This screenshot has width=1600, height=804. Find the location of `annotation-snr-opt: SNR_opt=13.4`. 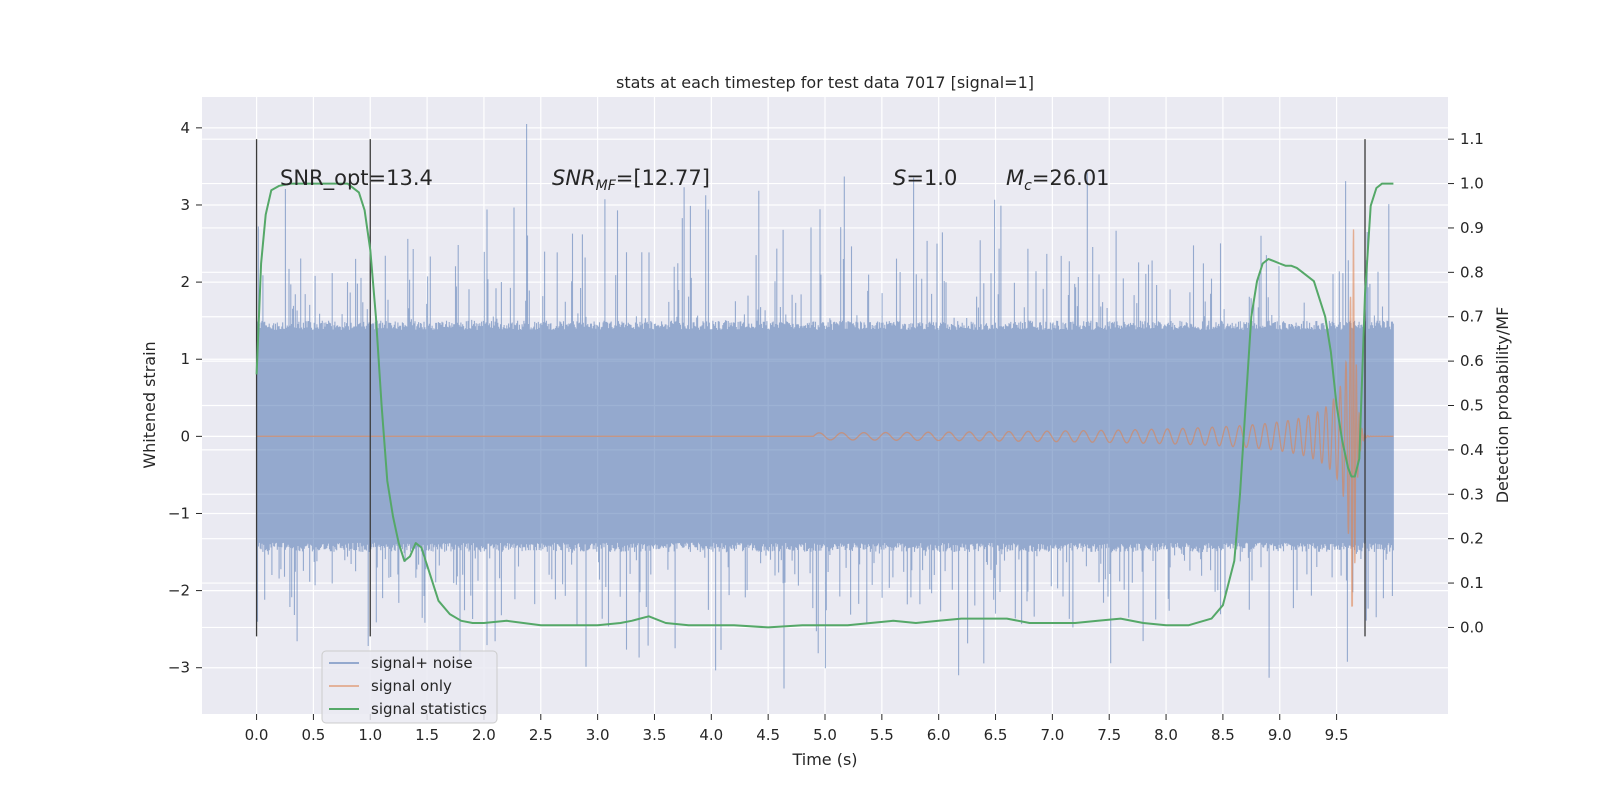

annotation-snr-opt: SNR_opt=13.4 is located at coordinates (356, 178).